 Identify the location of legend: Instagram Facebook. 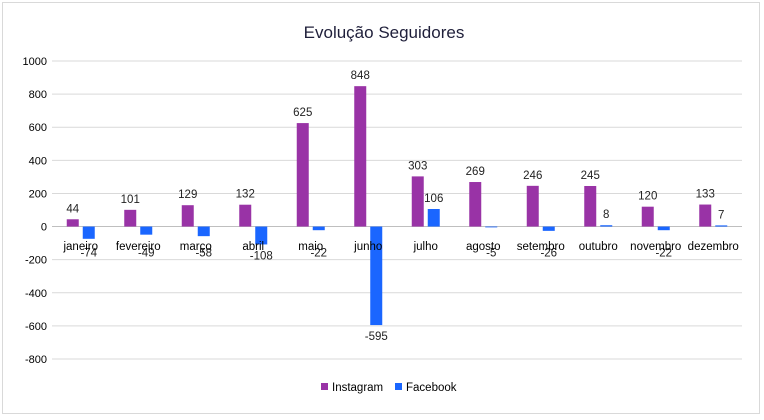
(389, 388).